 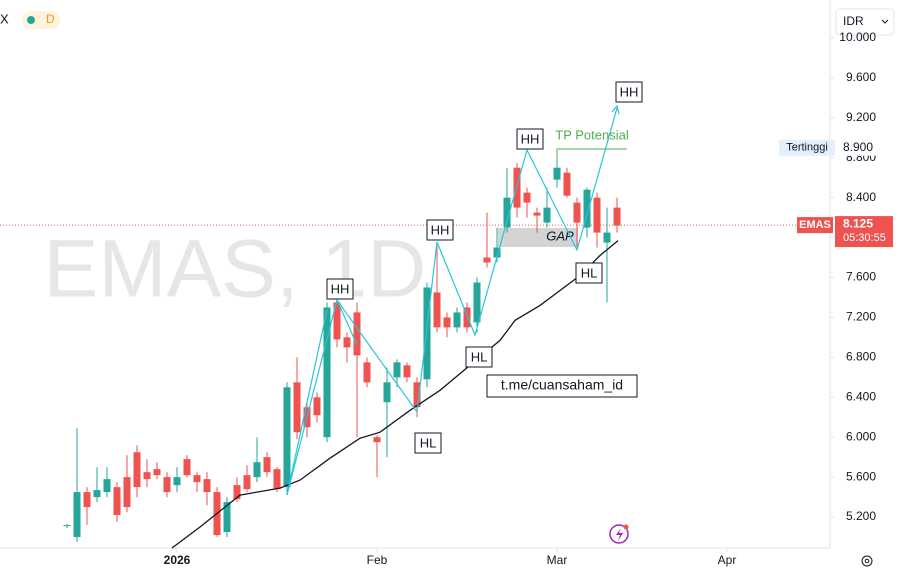 I want to click on zigzag, so click(x=322, y=397).